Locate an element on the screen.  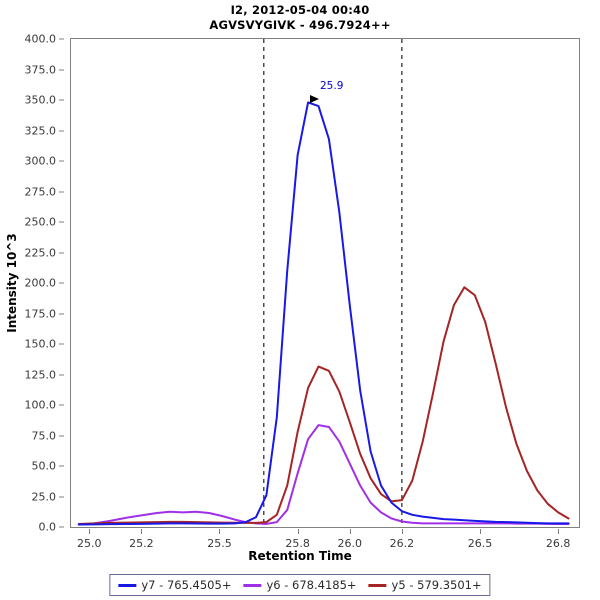
x-axis-tick-label: 25.2 is located at coordinates (141, 543).